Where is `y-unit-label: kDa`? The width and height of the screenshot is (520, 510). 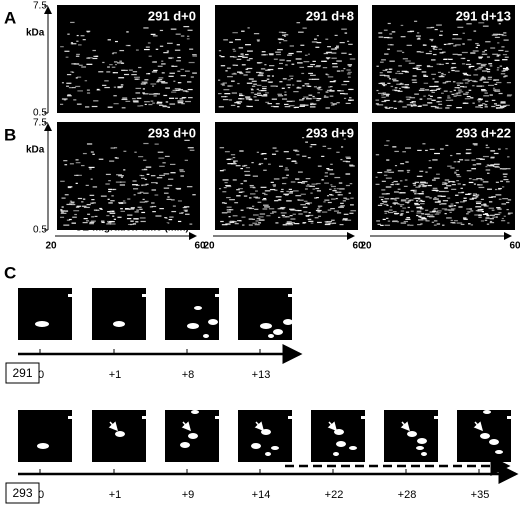 y-unit-label: kDa is located at coordinates (35, 33).